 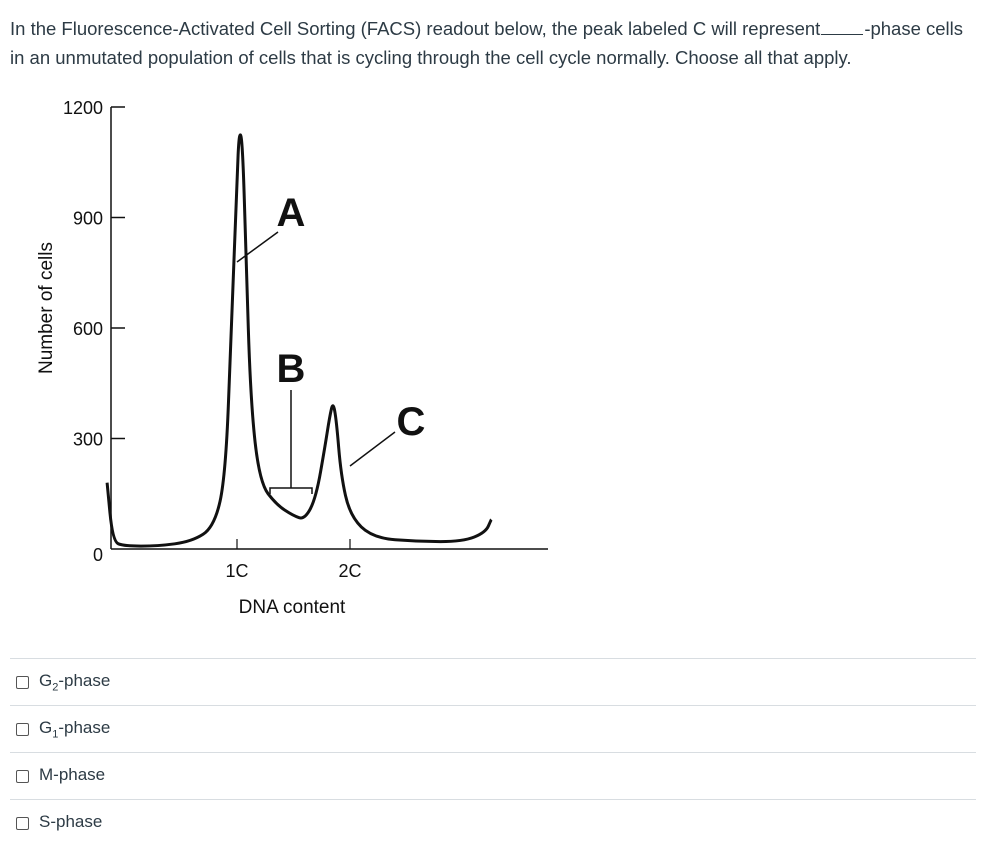 What do you see at coordinates (98, 555) in the screenshot?
I see `y-tick-label: 0` at bounding box center [98, 555].